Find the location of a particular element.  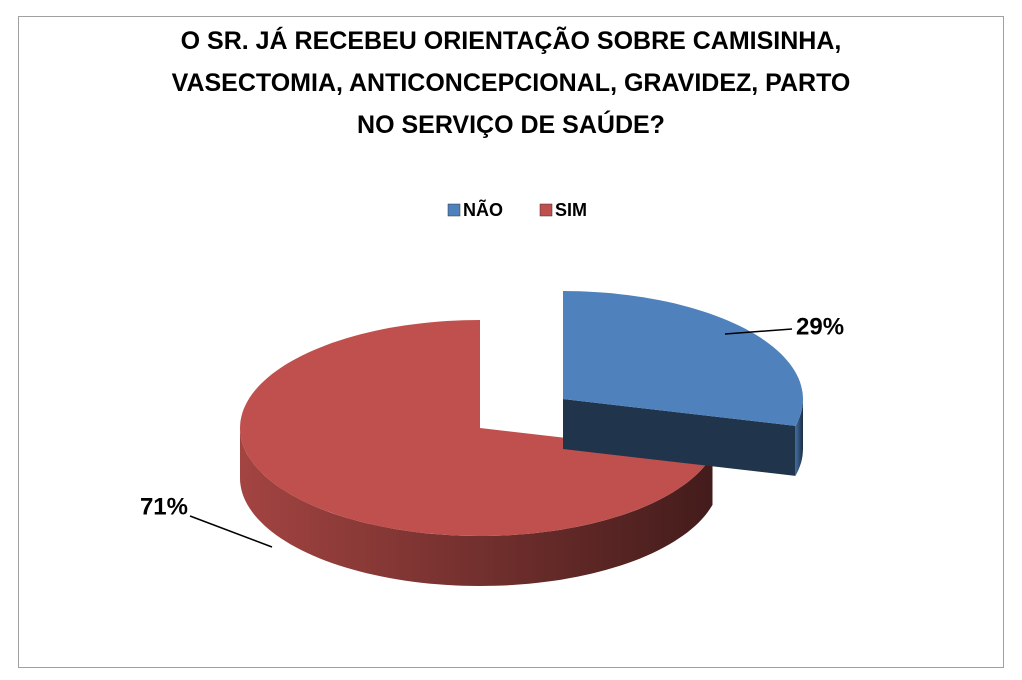

legend-label: NÃO is located at coordinates (483, 209).